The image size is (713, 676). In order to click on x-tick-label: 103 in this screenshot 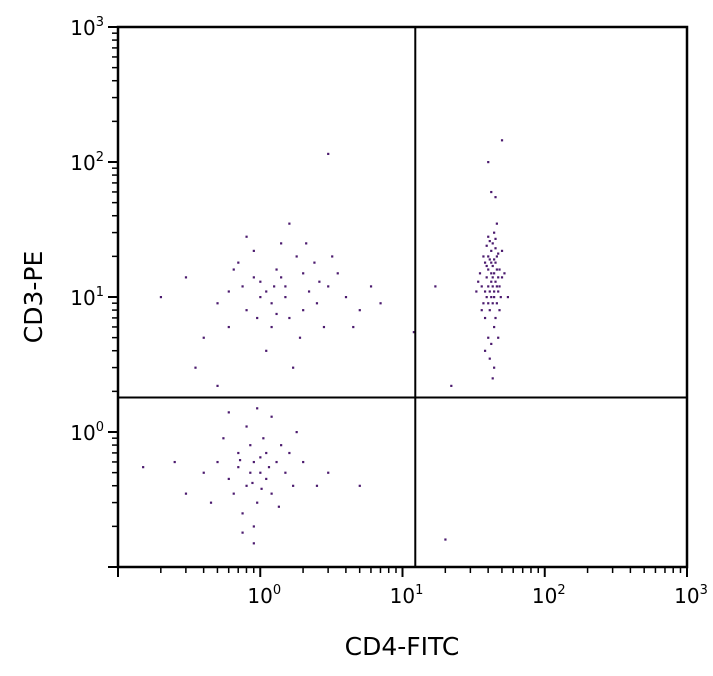, I will do `click(691, 595)`.